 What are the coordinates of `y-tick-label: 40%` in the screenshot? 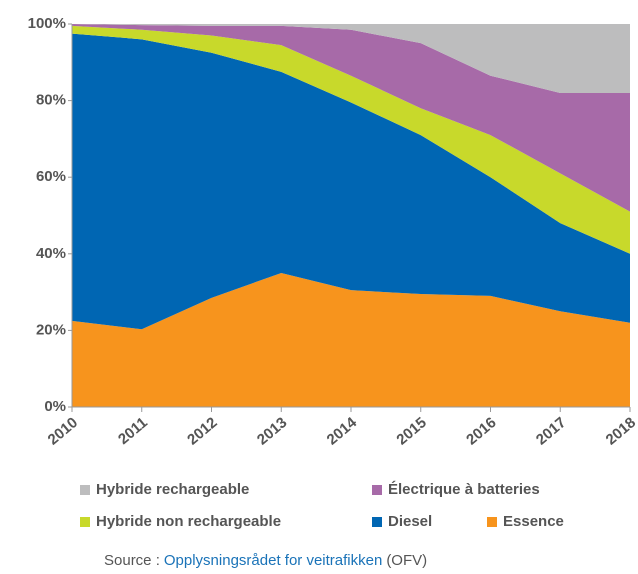 It's located at (51, 253).